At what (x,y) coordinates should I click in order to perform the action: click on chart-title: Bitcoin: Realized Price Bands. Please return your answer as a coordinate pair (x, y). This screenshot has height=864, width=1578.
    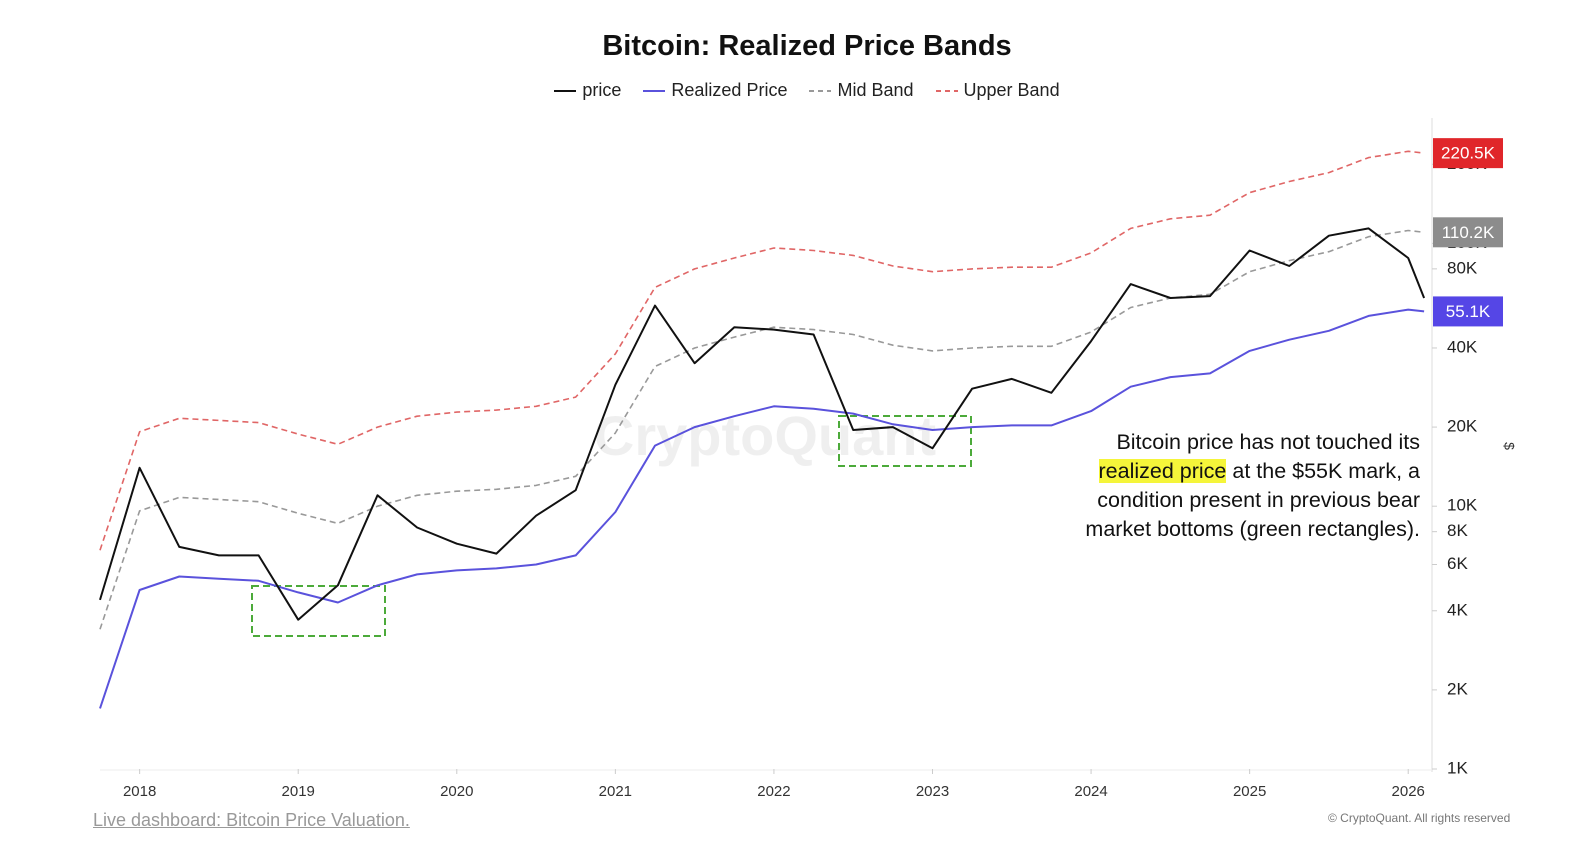
    Looking at the image, I should click on (807, 46).